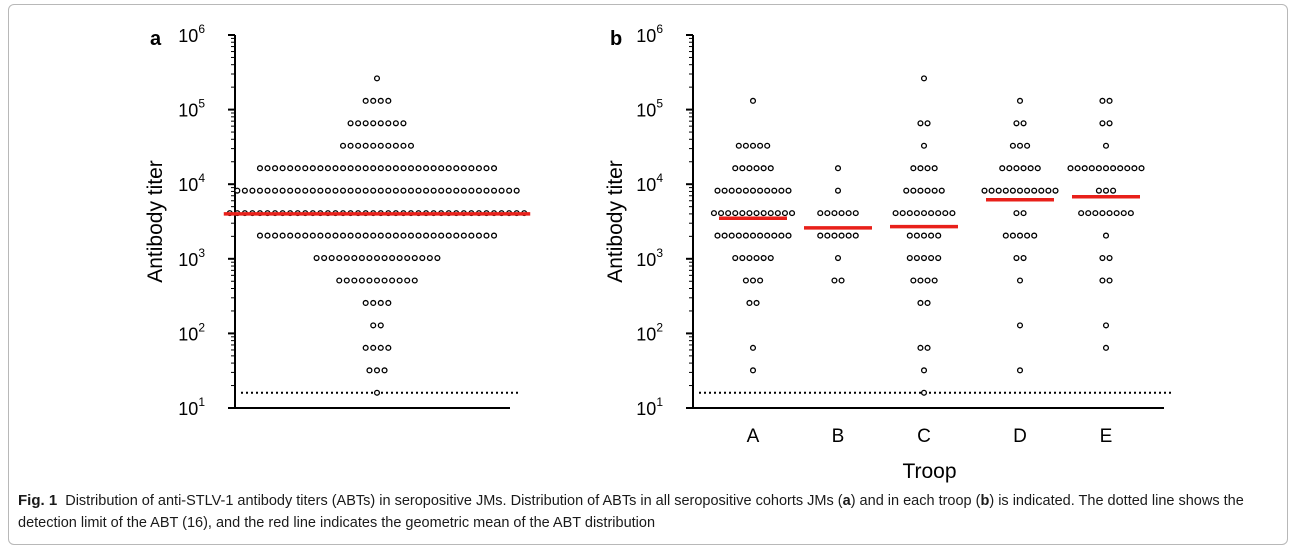  What do you see at coordinates (155, 221) in the screenshot?
I see `y-axis-label: Antibody titer` at bounding box center [155, 221].